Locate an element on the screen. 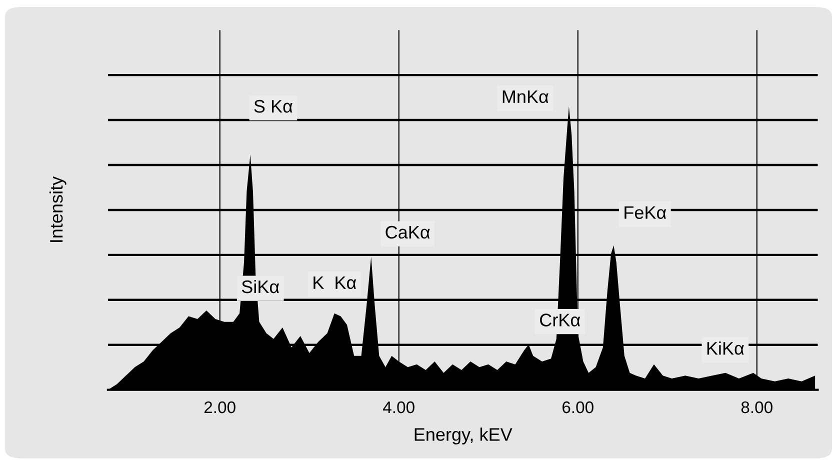 The height and width of the screenshot is (463, 837). x-tick-label: 8.00 is located at coordinates (756, 407).